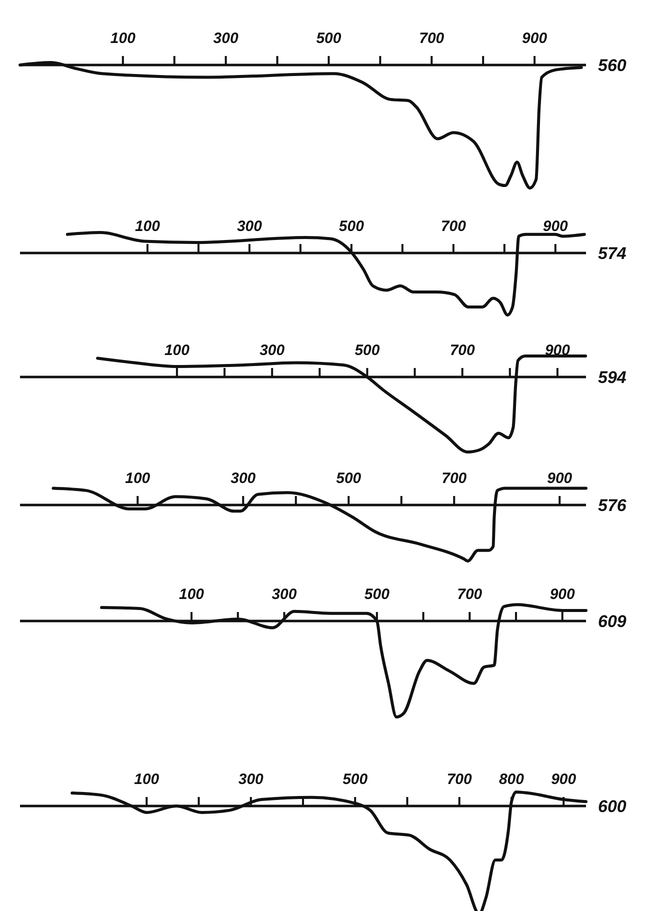 Image resolution: width=652 pixels, height=911 pixels. What do you see at coordinates (612, 253) in the screenshot?
I see `text: 574` at bounding box center [612, 253].